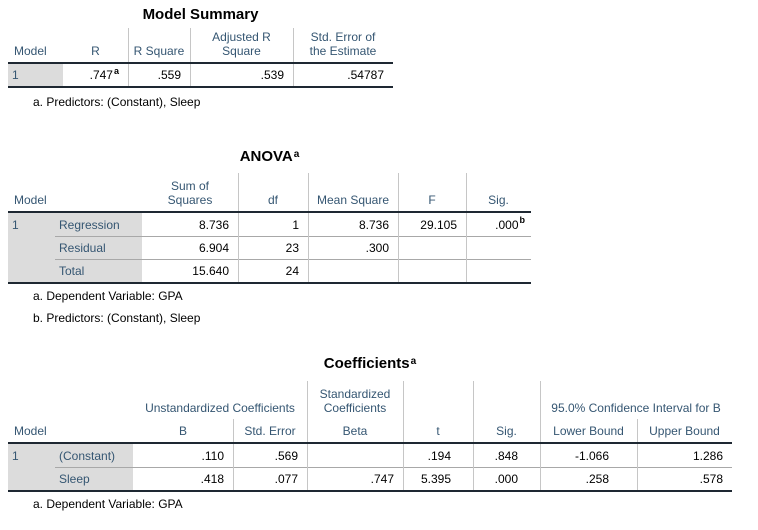  Describe the element at coordinates (506, 478) in the screenshot. I see `sleep-sig: .000` at that location.